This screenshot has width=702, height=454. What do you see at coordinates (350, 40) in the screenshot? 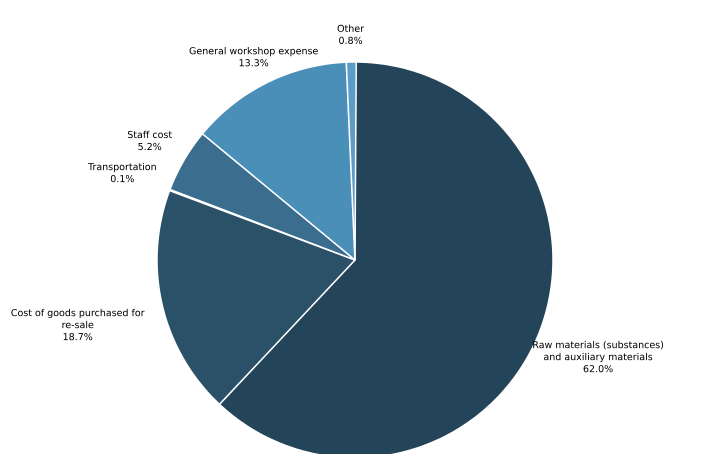
I see `data-label: 0.8%` at bounding box center [350, 40].